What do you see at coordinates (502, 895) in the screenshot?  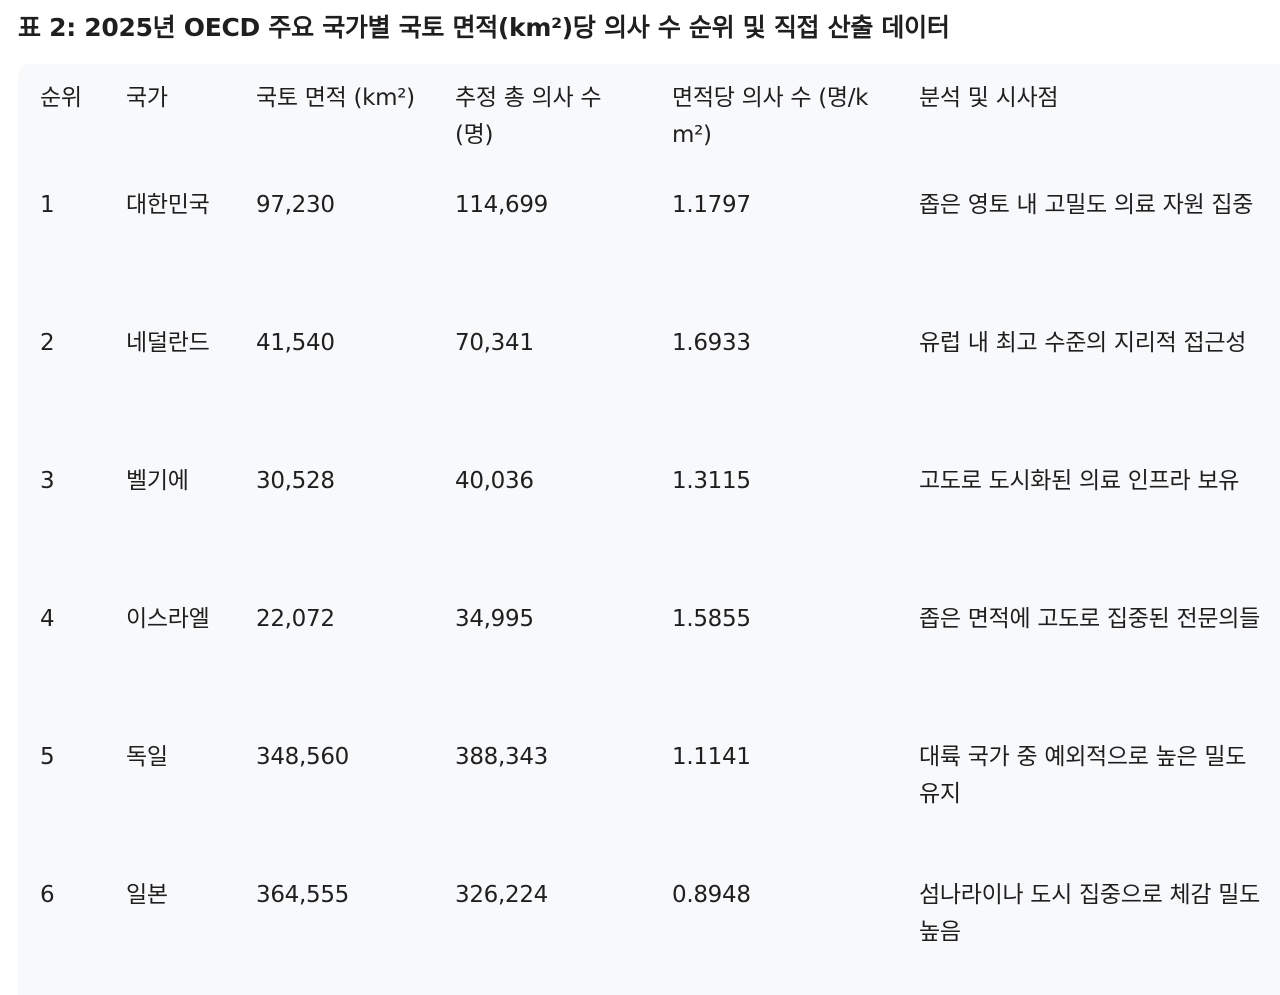 I see `cell-doctors: 326,224` at bounding box center [502, 895].